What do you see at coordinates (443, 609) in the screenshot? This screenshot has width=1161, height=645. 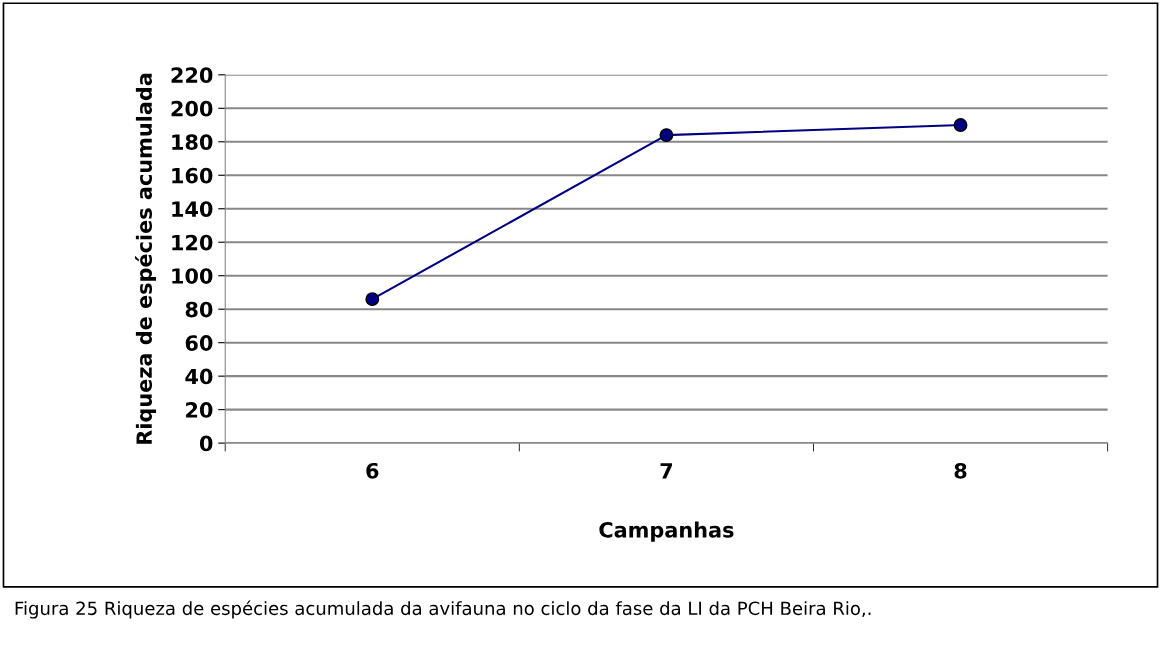 I see `text: Figura 25 Riqueza de espécies acumulada da avifauna no ciclo da fase da LI da PCH Beira Rio,.` at bounding box center [443, 609].